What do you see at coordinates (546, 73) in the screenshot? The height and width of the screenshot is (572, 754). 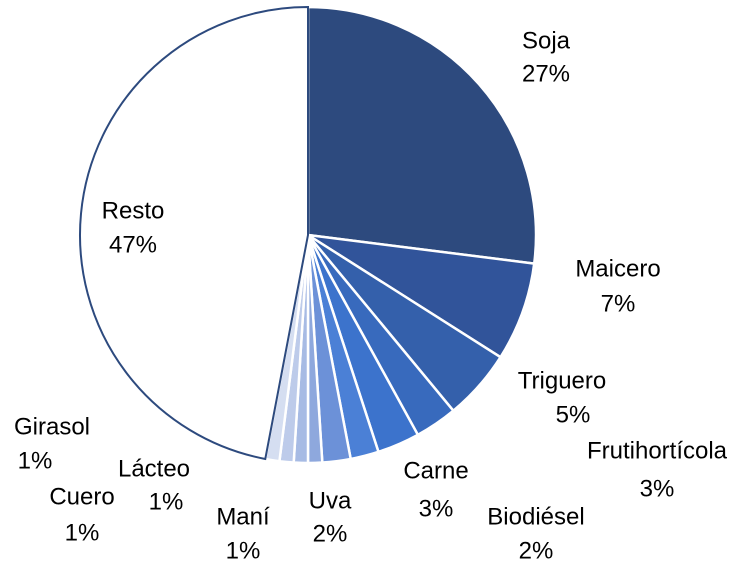 I see `slice-value-label: 27%` at bounding box center [546, 73].